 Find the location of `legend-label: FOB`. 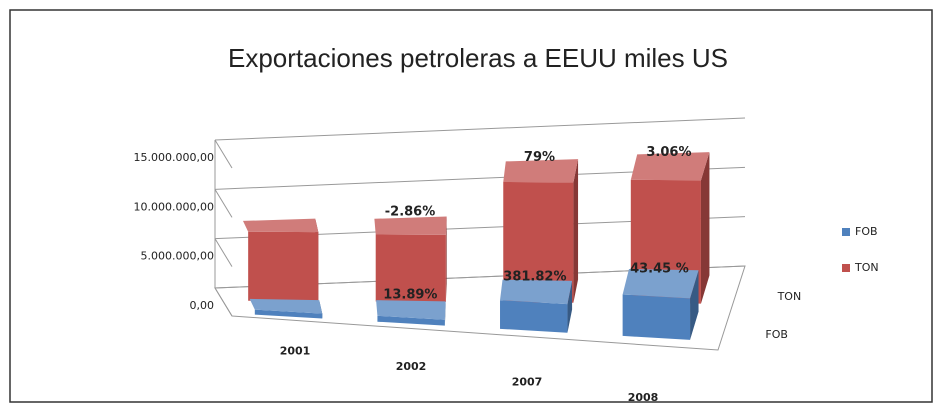

legend-label: FOB is located at coordinates (866, 231).